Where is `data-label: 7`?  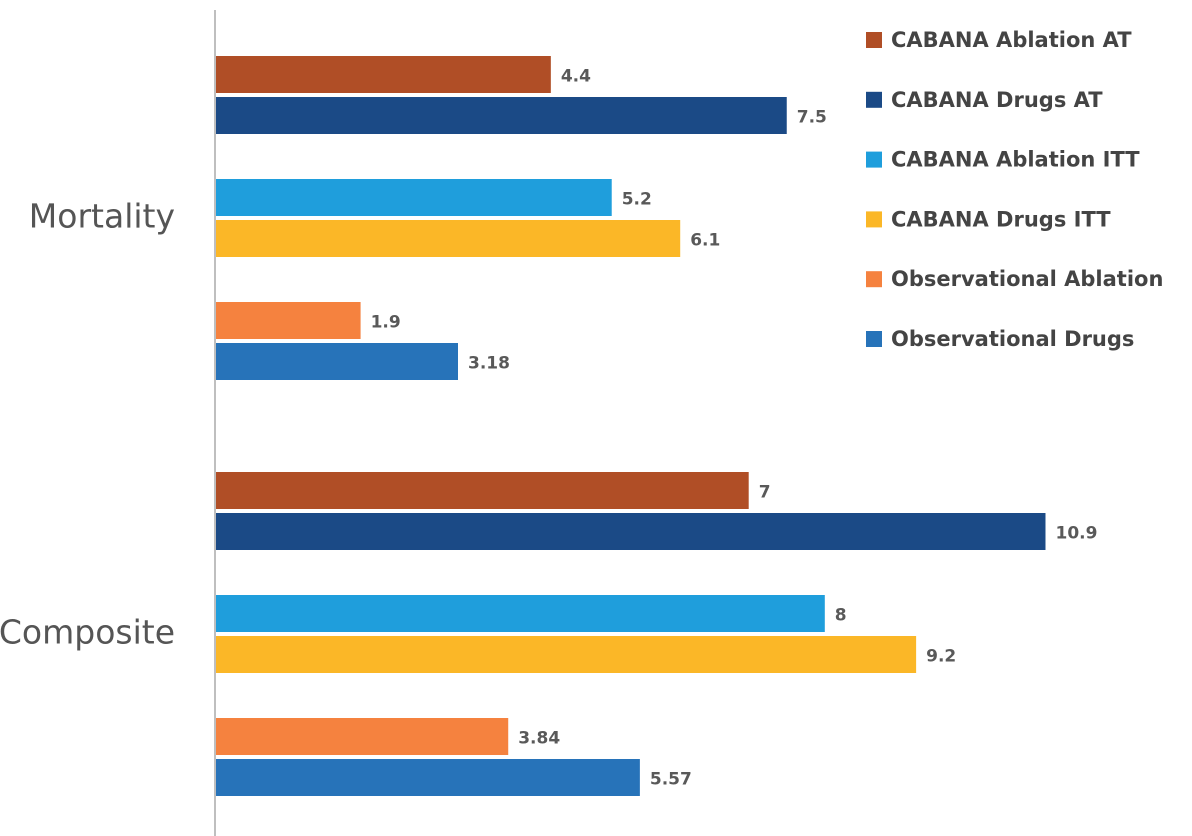 data-label: 7 is located at coordinates (765, 493).